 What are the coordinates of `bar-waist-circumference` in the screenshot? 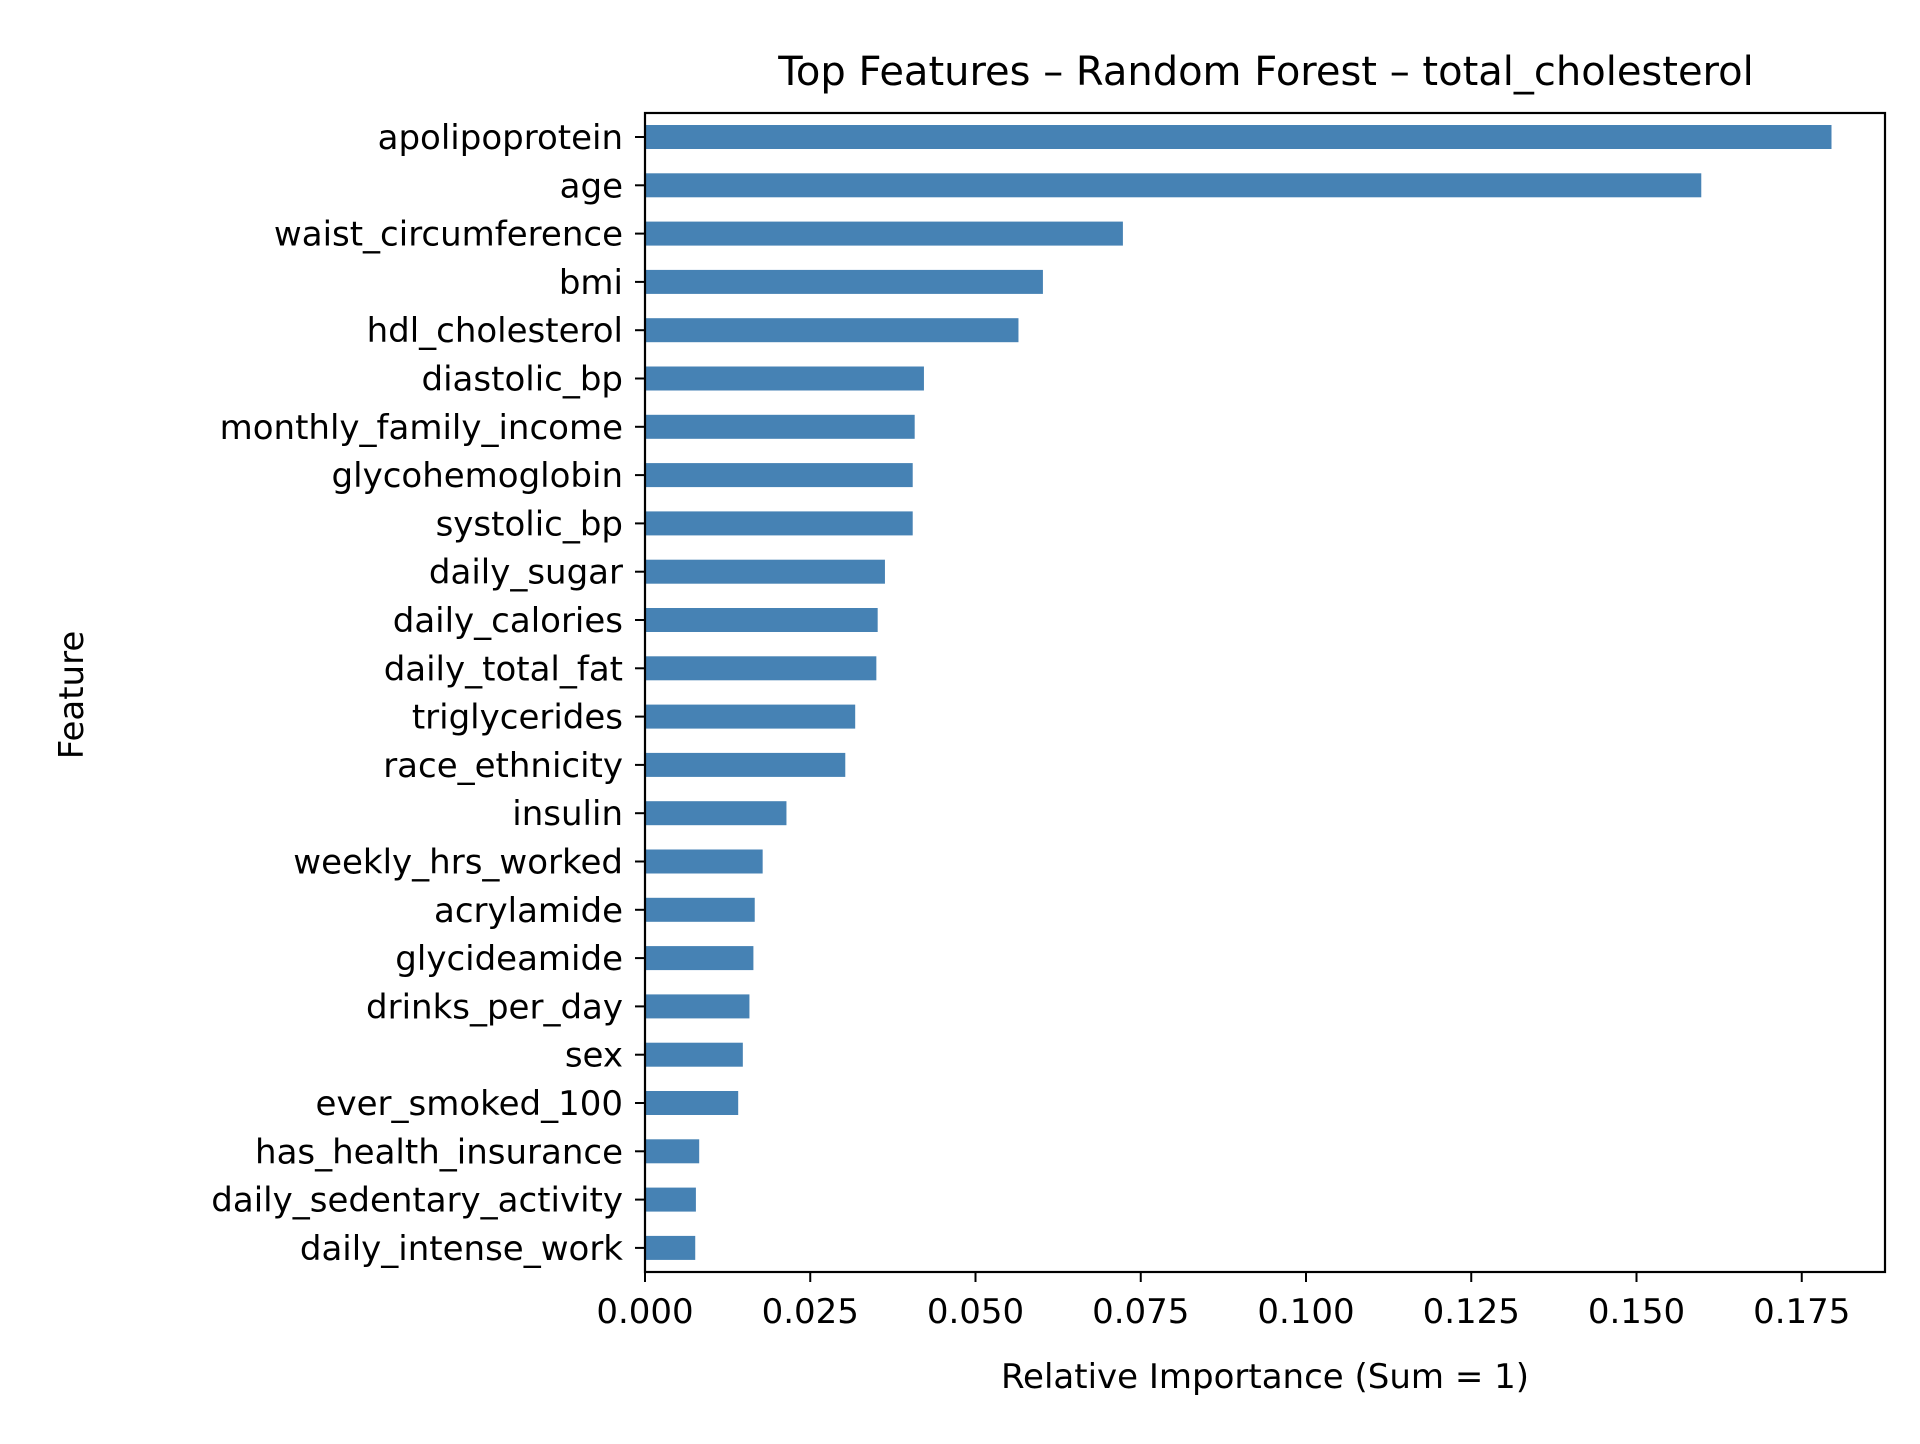 It's located at (884, 233).